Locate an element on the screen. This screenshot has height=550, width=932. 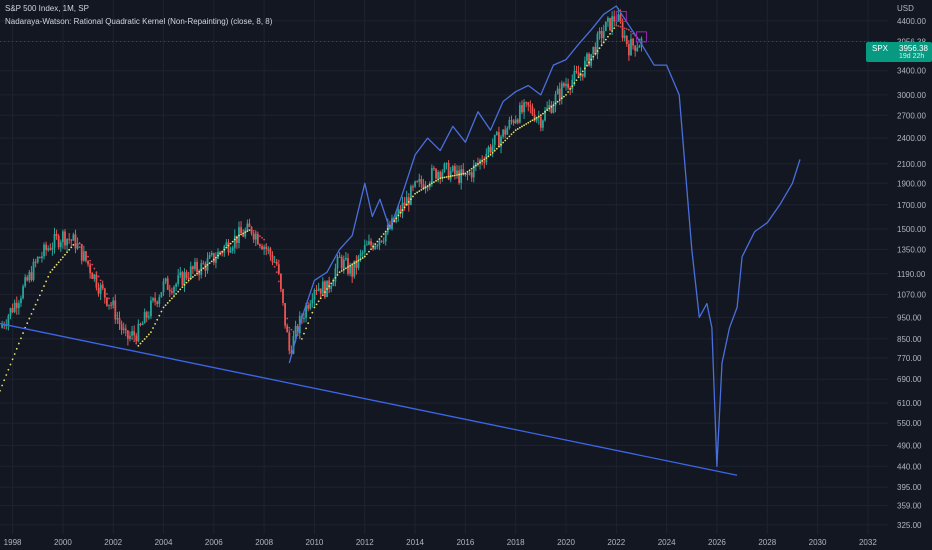
price-tag-symbol: SPX is located at coordinates (880, 48).